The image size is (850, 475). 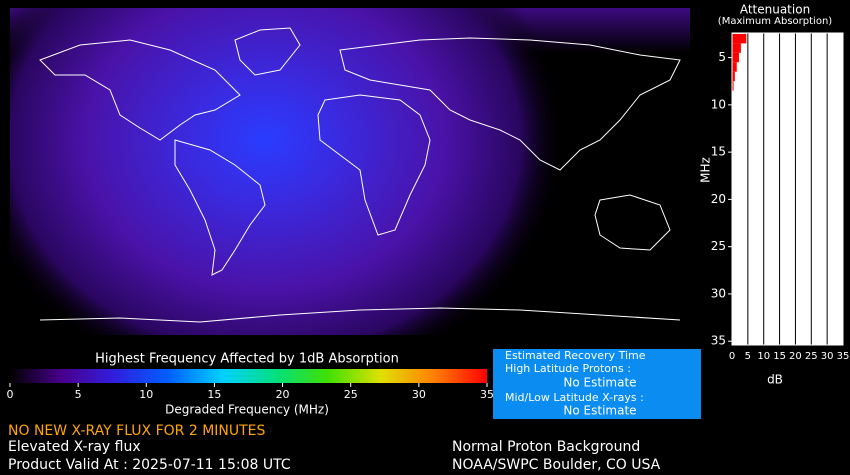 I want to click on x-tick-label: 10, so click(x=763, y=356).